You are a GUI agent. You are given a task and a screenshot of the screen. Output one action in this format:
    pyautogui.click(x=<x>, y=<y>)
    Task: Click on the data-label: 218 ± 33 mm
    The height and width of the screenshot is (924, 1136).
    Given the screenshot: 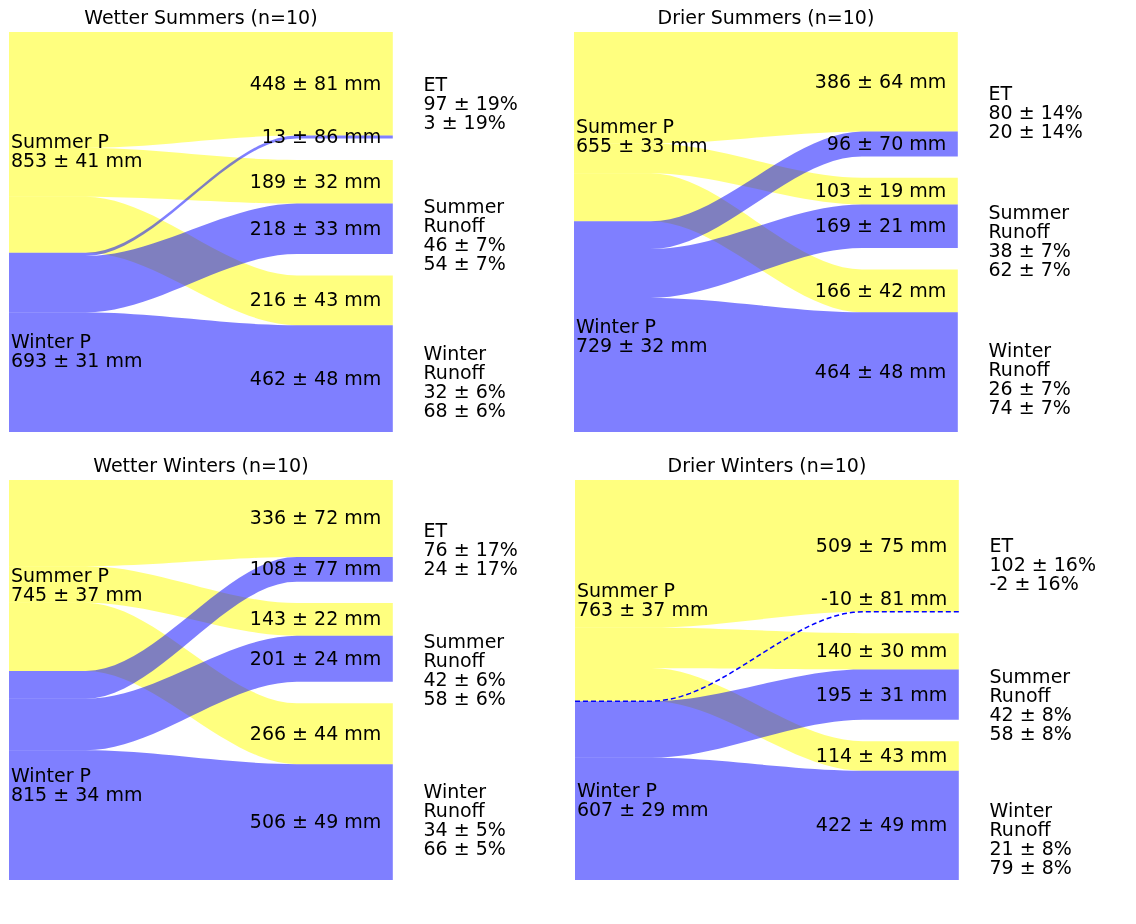 What is the action you would take?
    pyautogui.click(x=315, y=227)
    